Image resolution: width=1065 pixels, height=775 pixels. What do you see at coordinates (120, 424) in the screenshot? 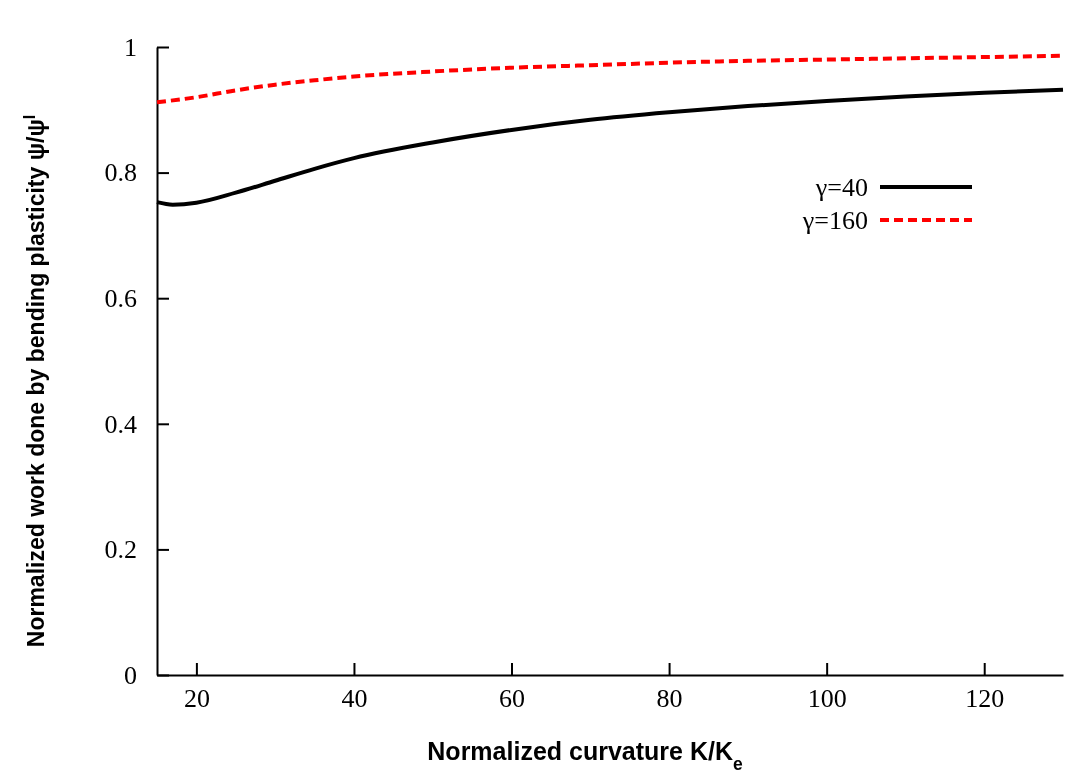
I see `y-tick-label: 0.4` at bounding box center [120, 424].